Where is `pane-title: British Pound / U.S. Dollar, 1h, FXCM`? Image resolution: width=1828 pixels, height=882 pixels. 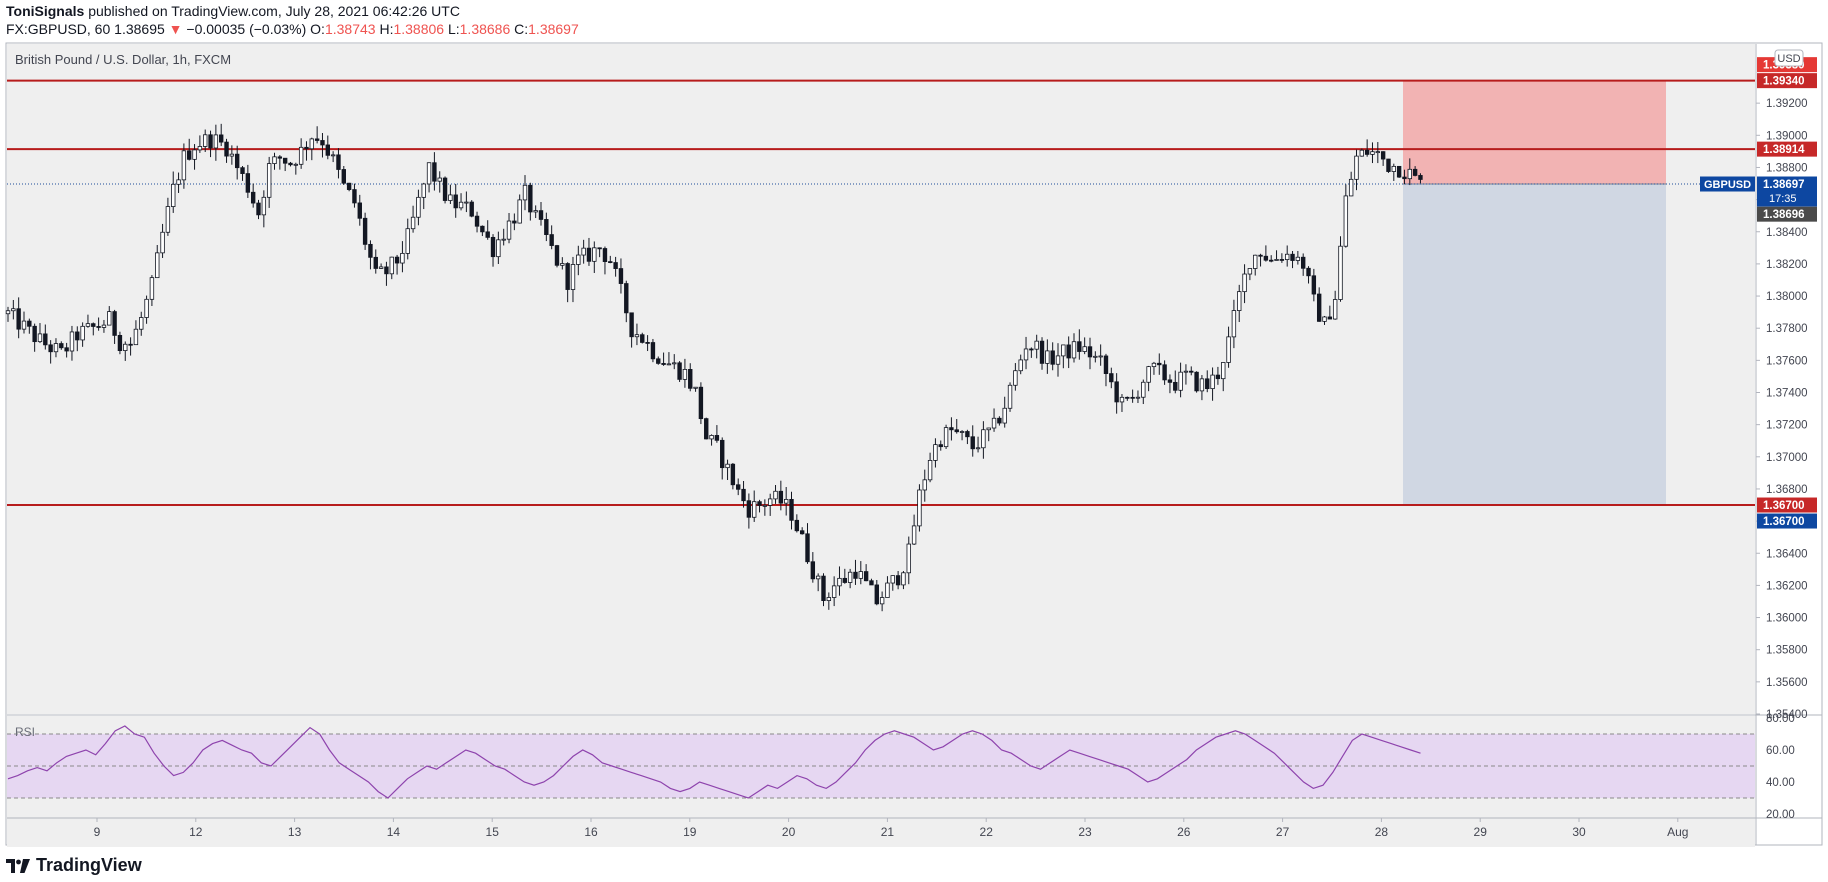 pane-title: British Pound / U.S. Dollar, 1h, FXCM is located at coordinates (123, 59).